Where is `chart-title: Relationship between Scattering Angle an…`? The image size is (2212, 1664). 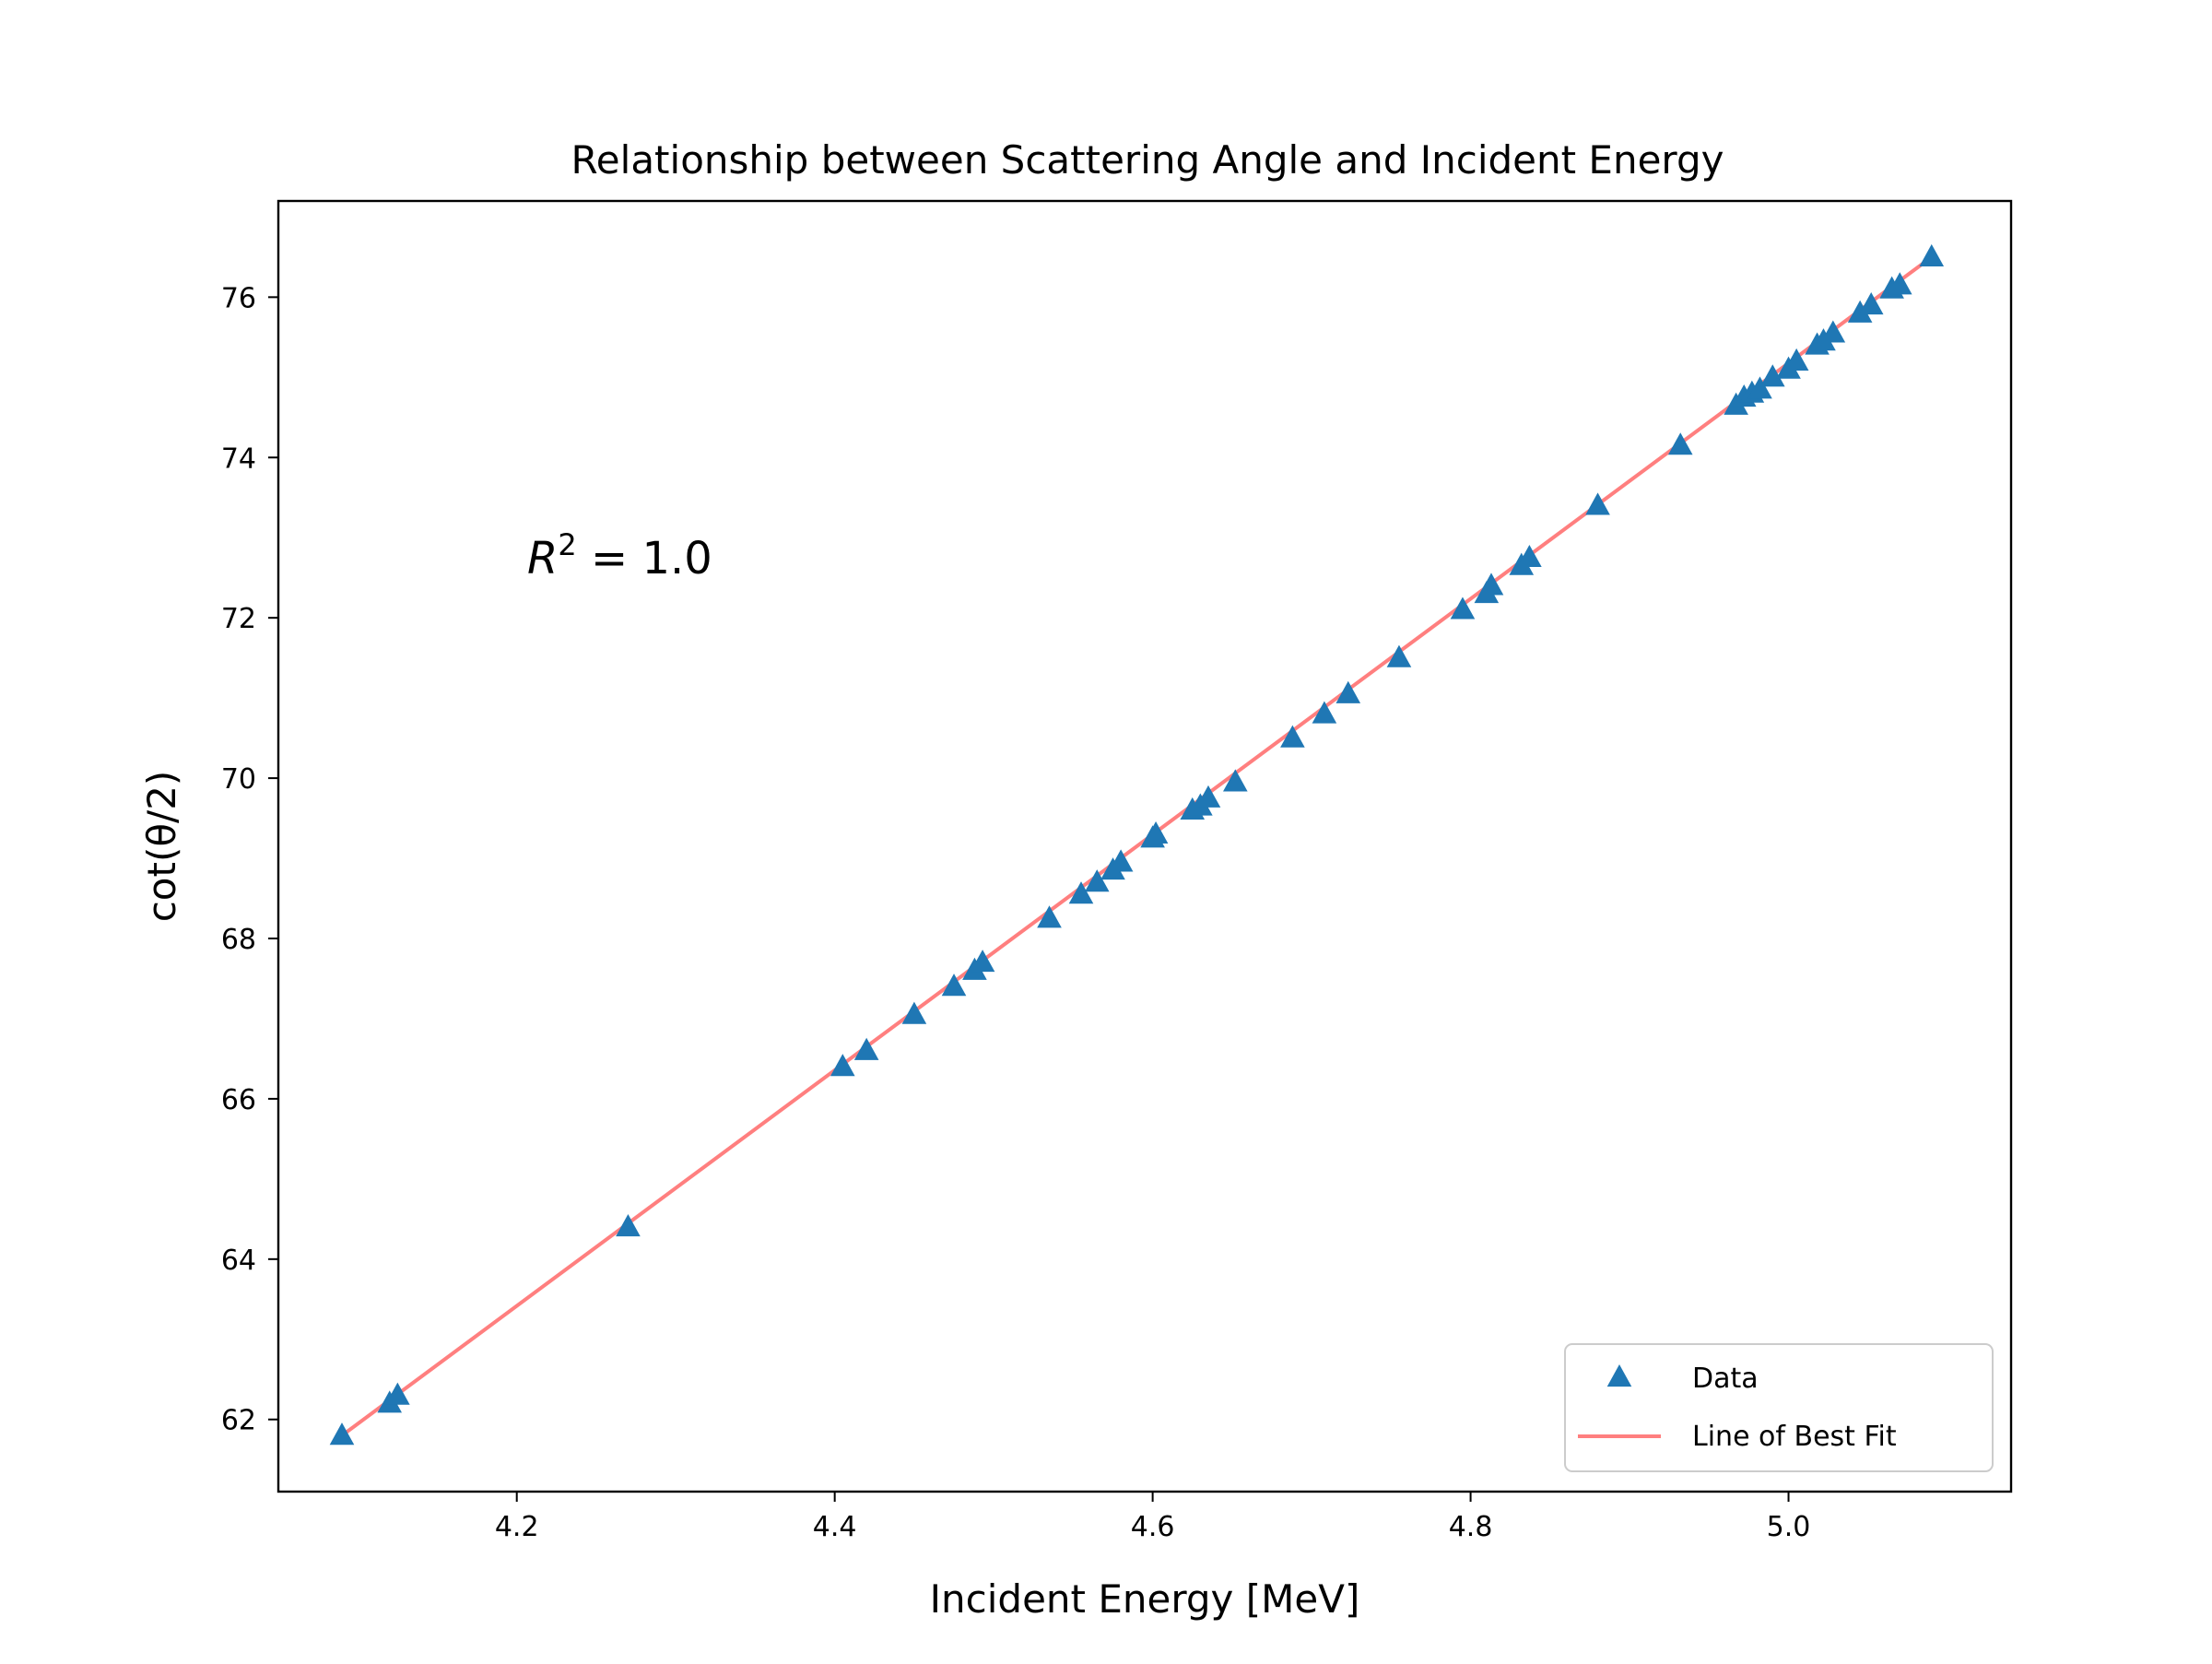
chart-title: Relationship between Scattering Angle an… is located at coordinates (1147, 160).